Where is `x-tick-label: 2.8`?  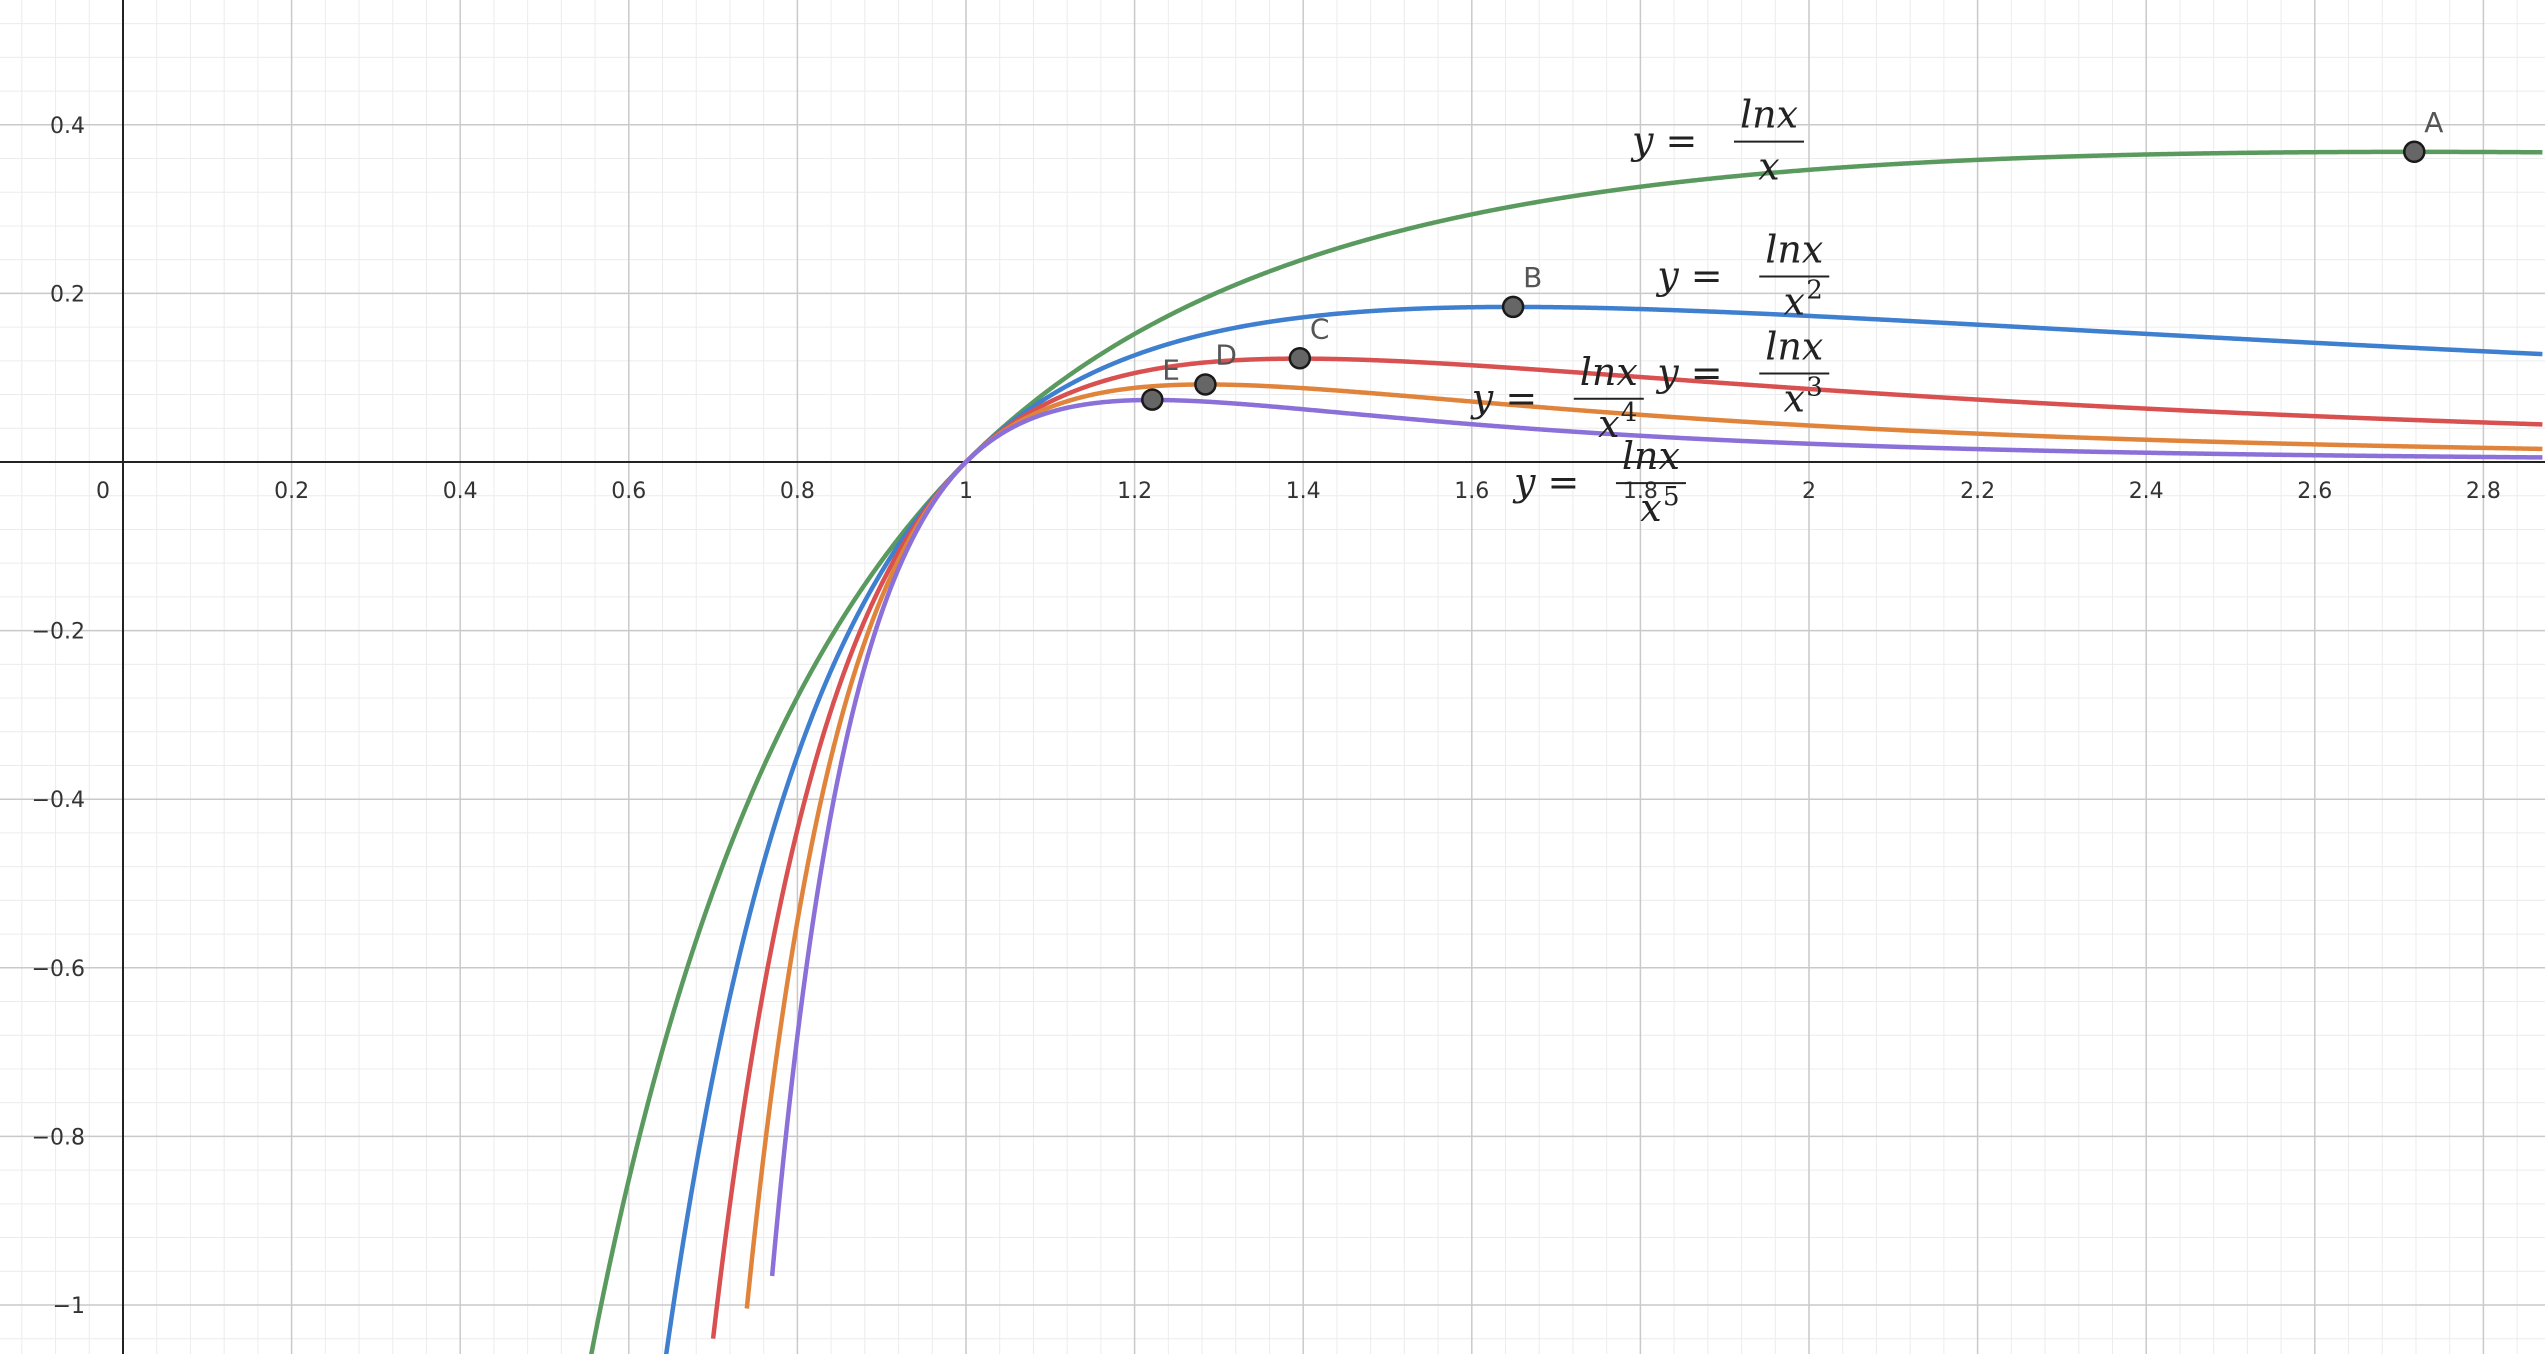
x-tick-label: 2.8 is located at coordinates (2483, 491).